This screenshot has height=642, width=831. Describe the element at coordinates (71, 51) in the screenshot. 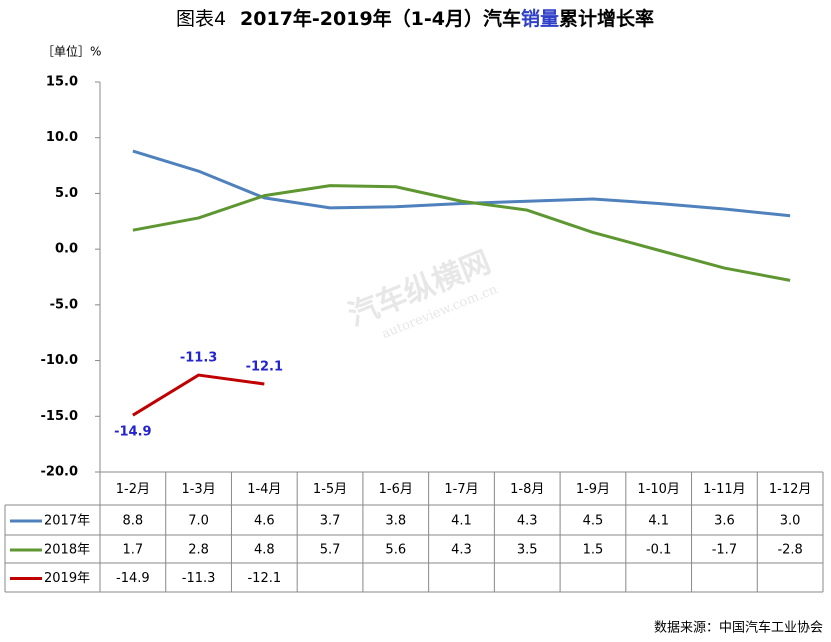

I see `unit-label: ［单位］%` at that location.